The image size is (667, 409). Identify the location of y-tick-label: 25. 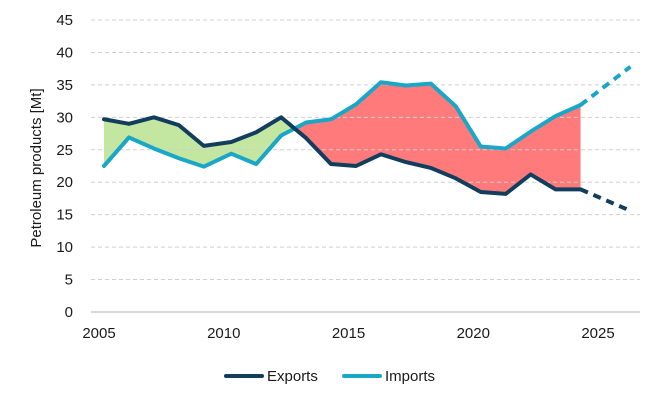
(64, 150).